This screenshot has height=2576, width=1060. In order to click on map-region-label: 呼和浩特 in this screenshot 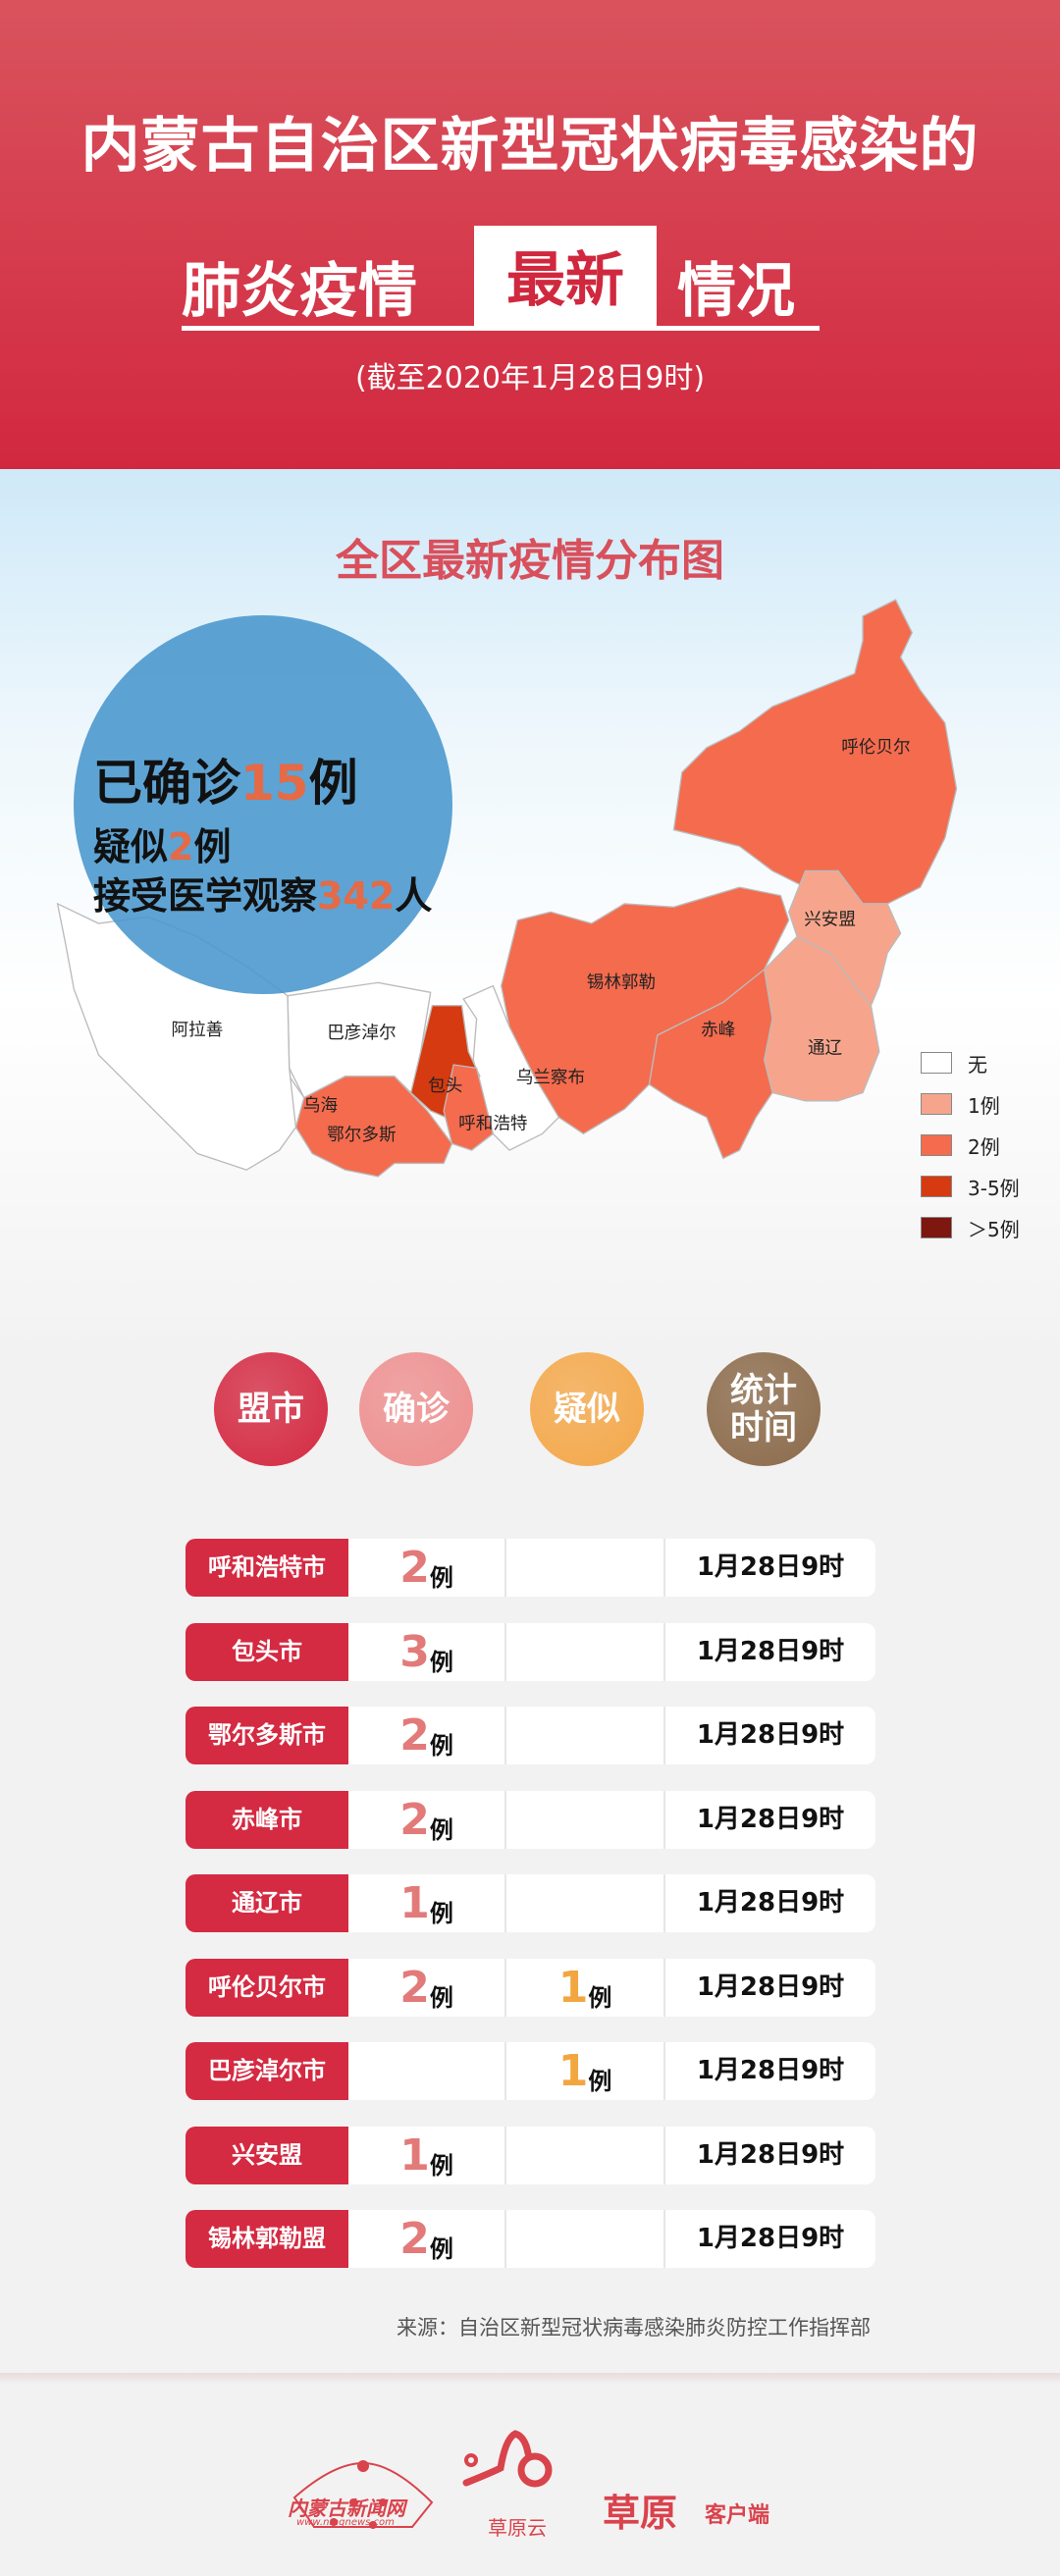, I will do `click(492, 1123)`.